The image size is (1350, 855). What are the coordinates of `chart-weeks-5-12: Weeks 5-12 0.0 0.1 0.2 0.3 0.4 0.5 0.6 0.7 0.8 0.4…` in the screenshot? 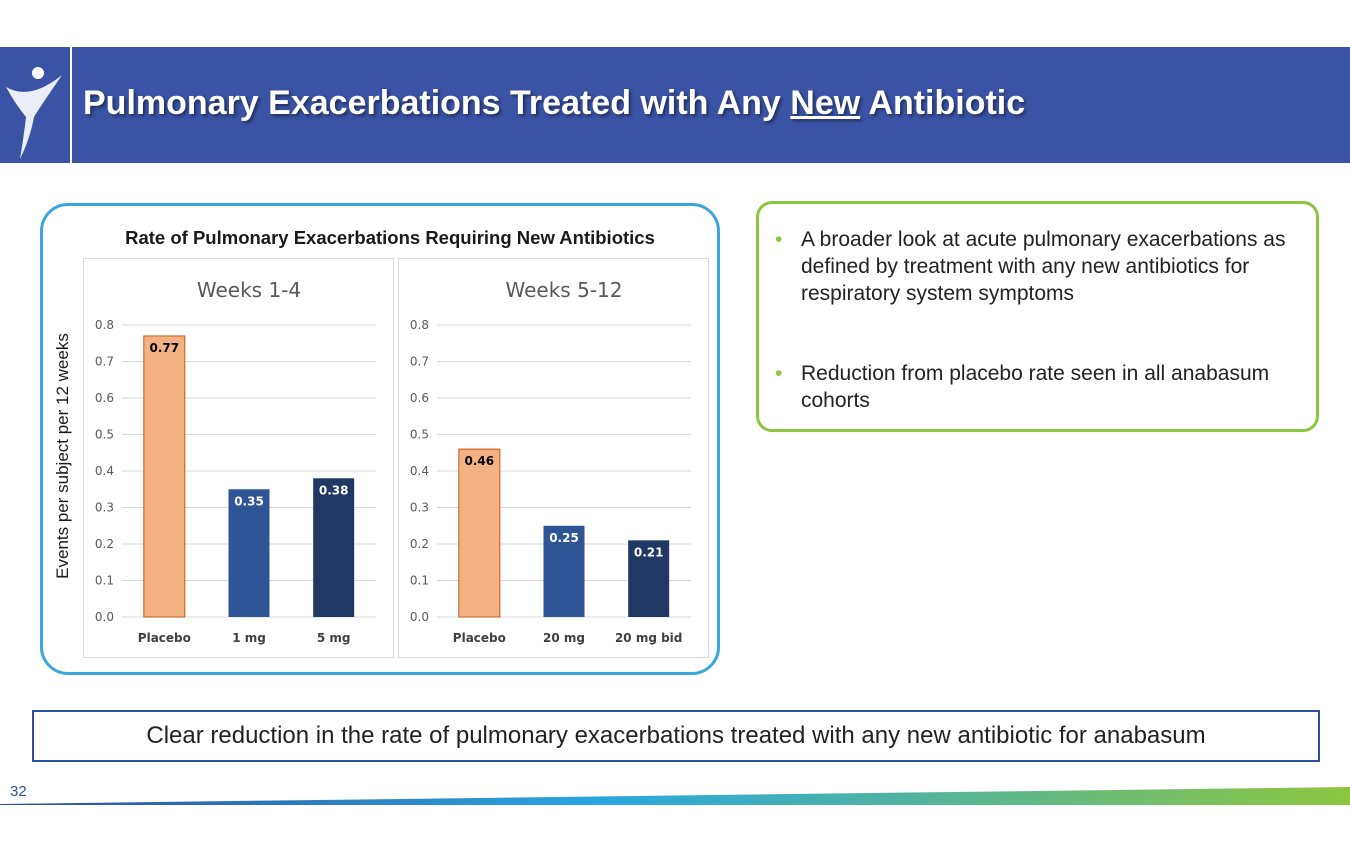 It's located at (550, 461).